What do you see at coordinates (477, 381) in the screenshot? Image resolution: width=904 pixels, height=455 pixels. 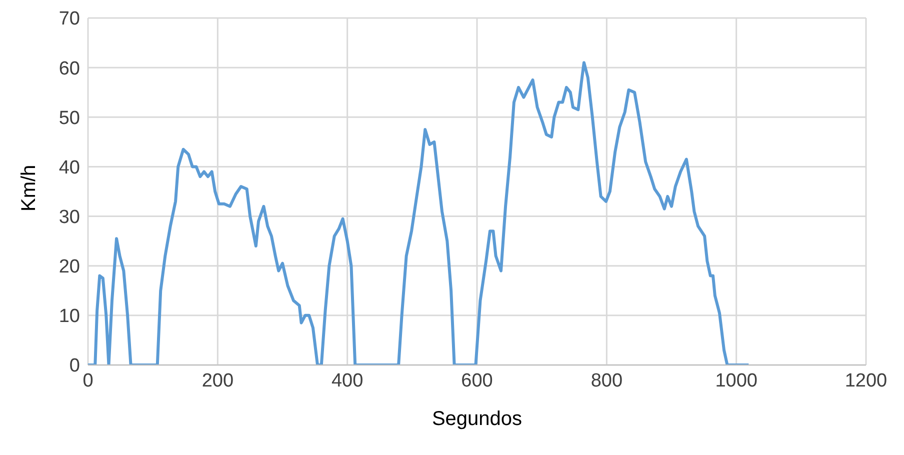 I see `x-tick-label: 600` at bounding box center [477, 381].